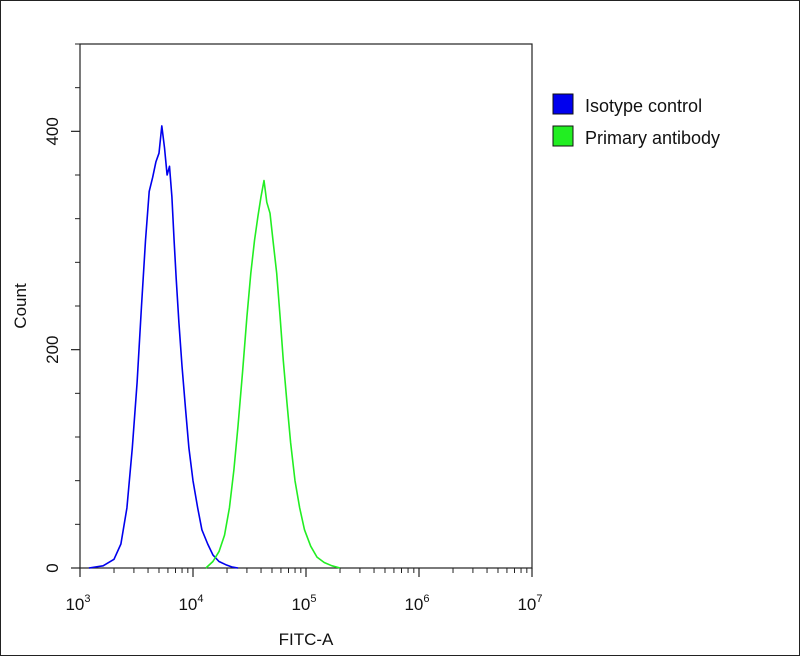 The width and height of the screenshot is (800, 656). What do you see at coordinates (643, 106) in the screenshot?
I see `legend-label-isotype-control: Isotype control` at bounding box center [643, 106].